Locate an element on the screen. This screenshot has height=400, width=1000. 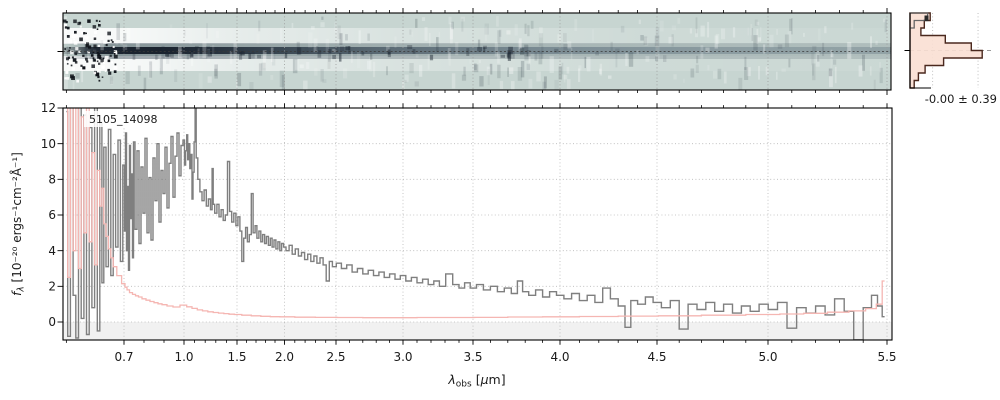
x-tick-label: 1.5 is located at coordinates (236, 357).